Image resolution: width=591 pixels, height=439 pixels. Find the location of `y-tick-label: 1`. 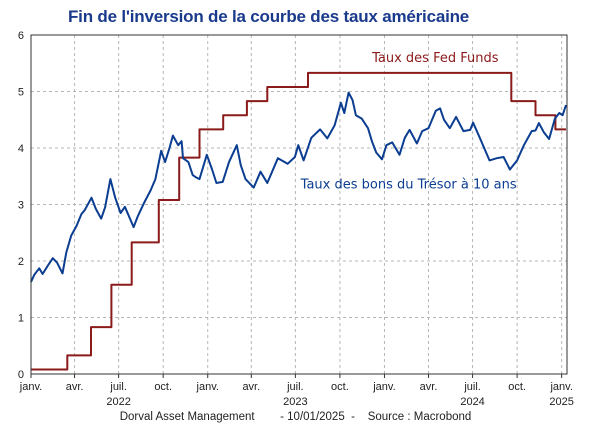

y-tick-label: 1 is located at coordinates (21, 319).